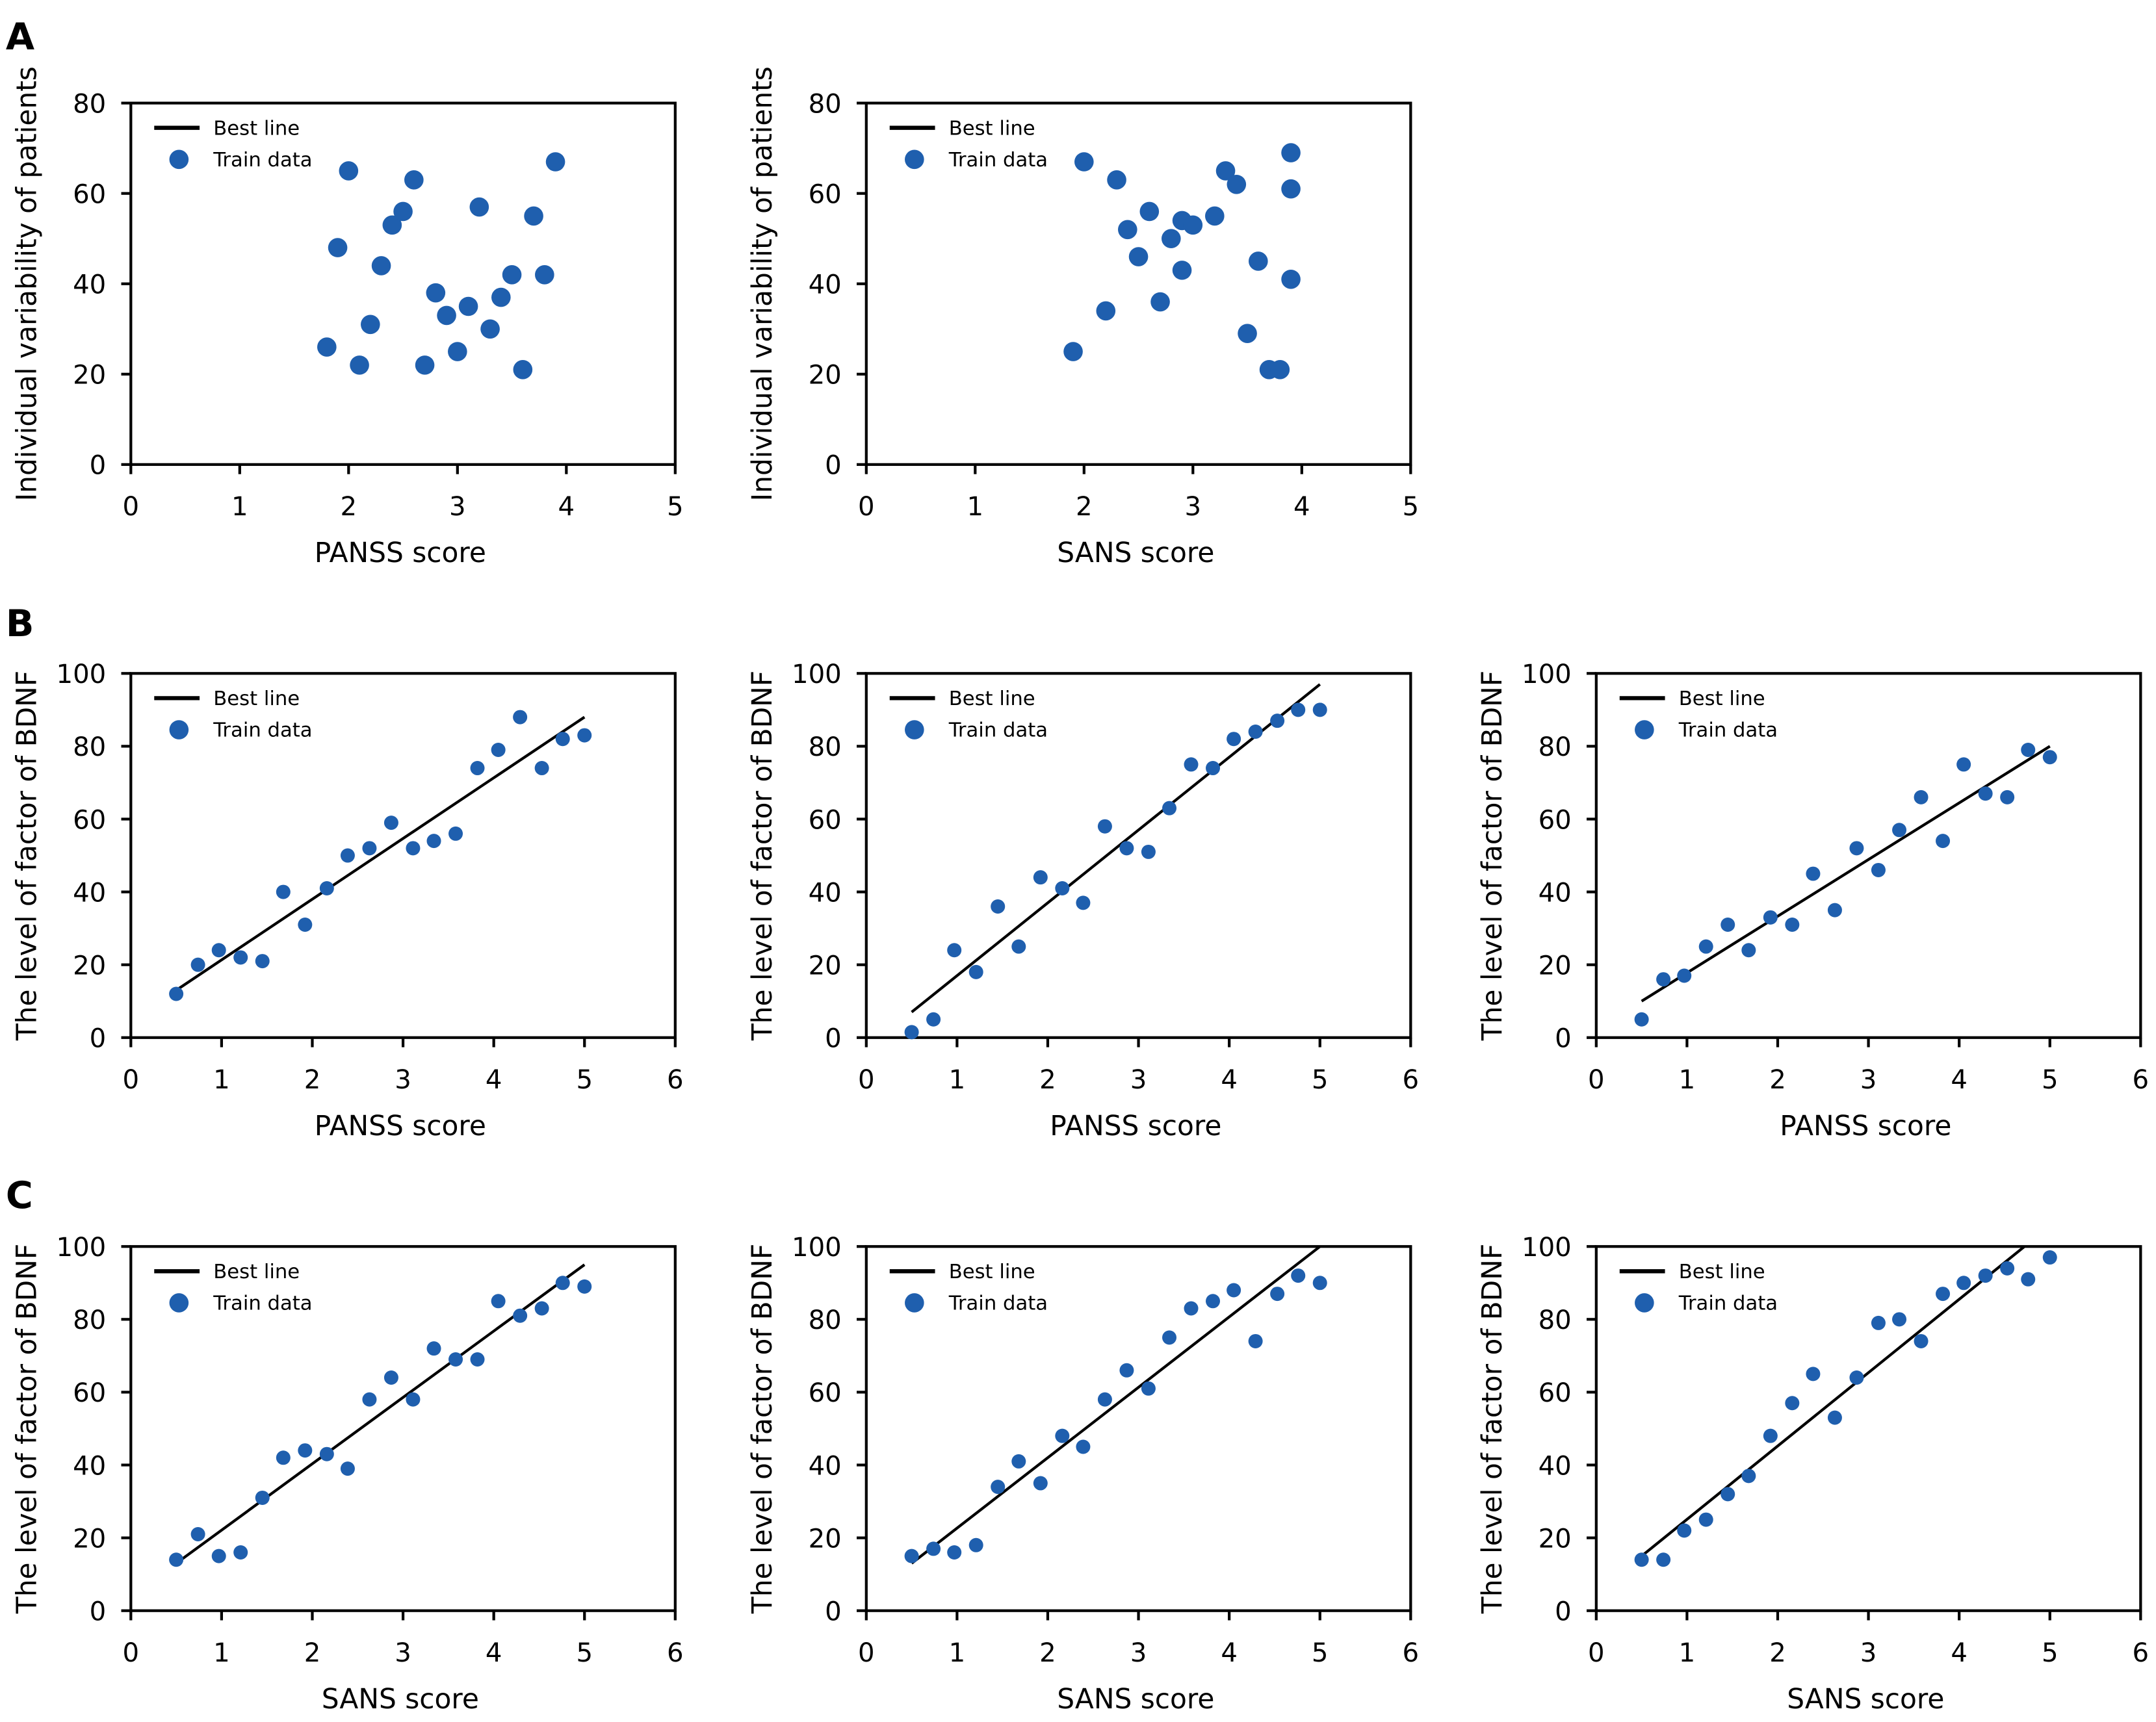 The height and width of the screenshot is (1722, 2156). Describe the element at coordinates (1547, 674) in the screenshot. I see `y-tick-label: 100` at that location.